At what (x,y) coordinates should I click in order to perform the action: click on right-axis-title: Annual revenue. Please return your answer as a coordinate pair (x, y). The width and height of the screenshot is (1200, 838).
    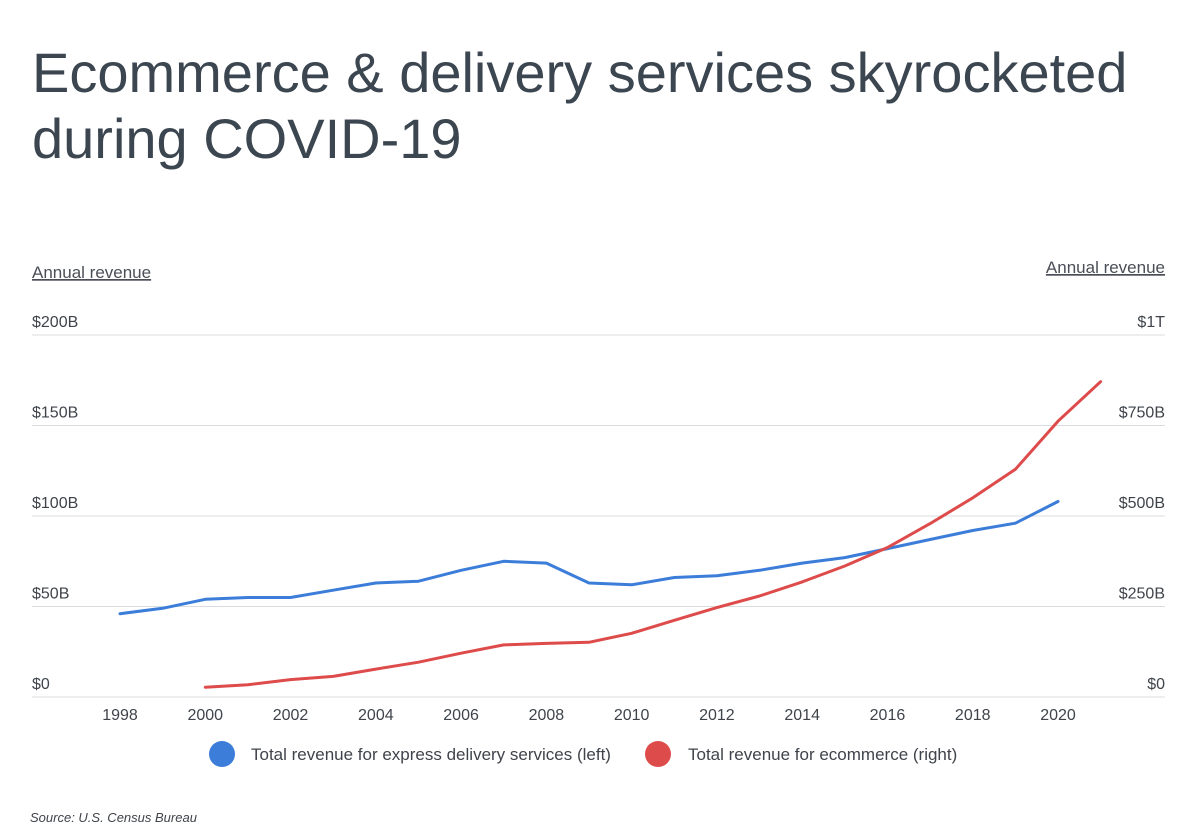
    Looking at the image, I should click on (1105, 267).